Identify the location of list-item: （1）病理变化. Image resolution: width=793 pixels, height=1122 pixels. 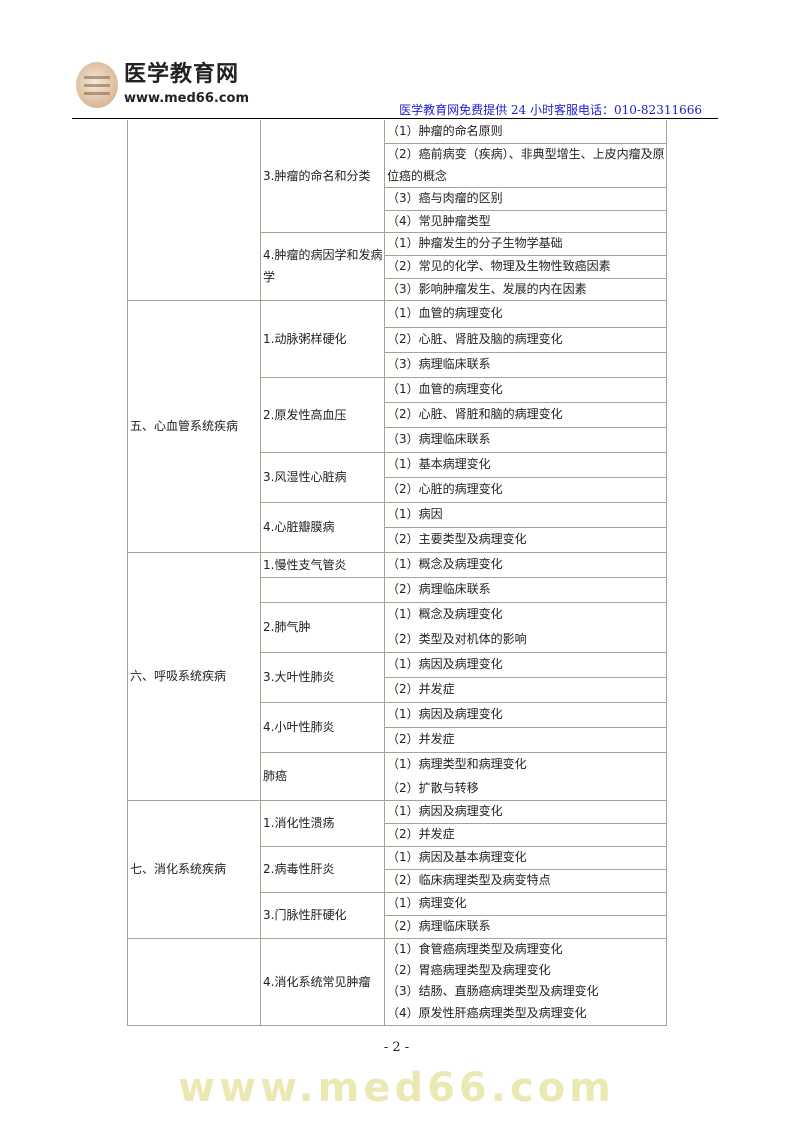
(427, 903).